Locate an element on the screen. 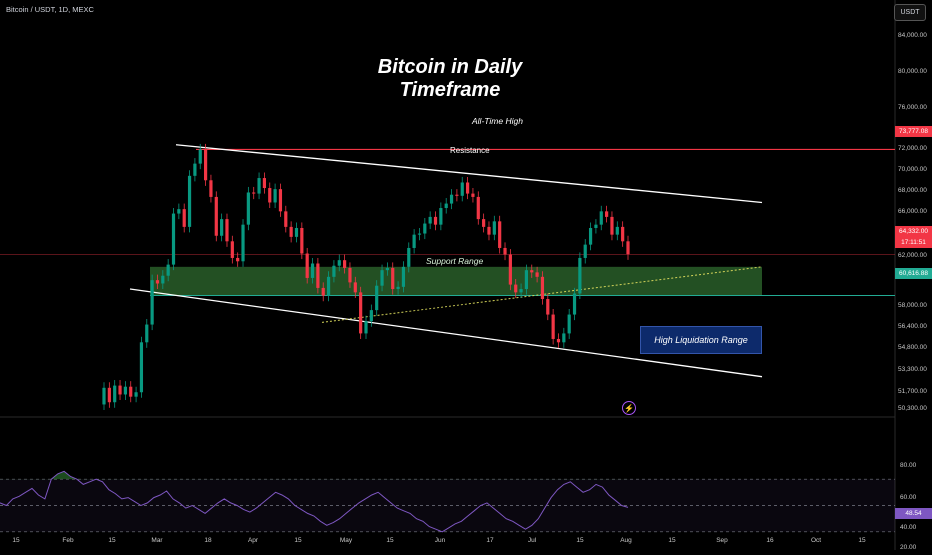 This screenshot has width=932, height=555. y-tick: 53,300.00 is located at coordinates (912, 369).